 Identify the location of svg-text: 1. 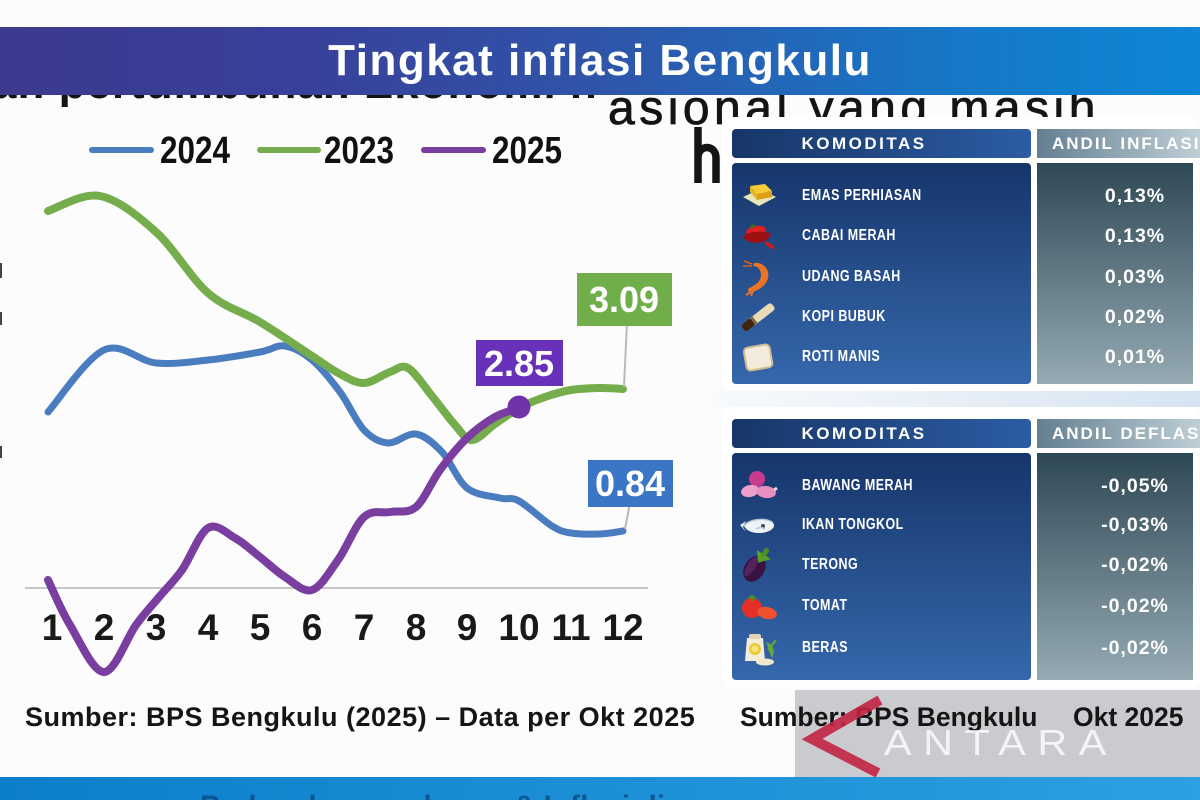
(52, 627).